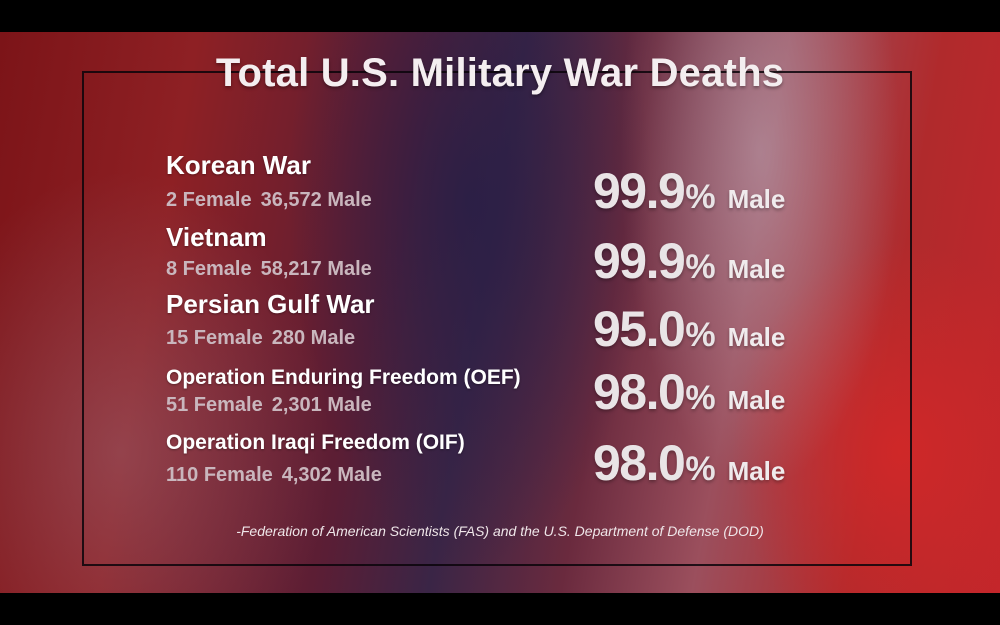 The width and height of the screenshot is (1000, 625). I want to click on female-count: 15 Female, so click(214, 338).